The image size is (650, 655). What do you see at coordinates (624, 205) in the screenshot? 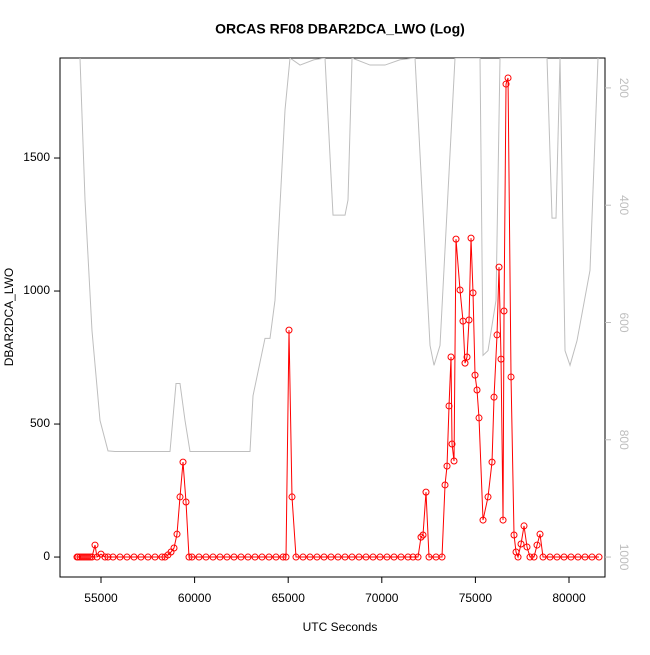
I see `y2-tick-label: 400` at bounding box center [624, 205].